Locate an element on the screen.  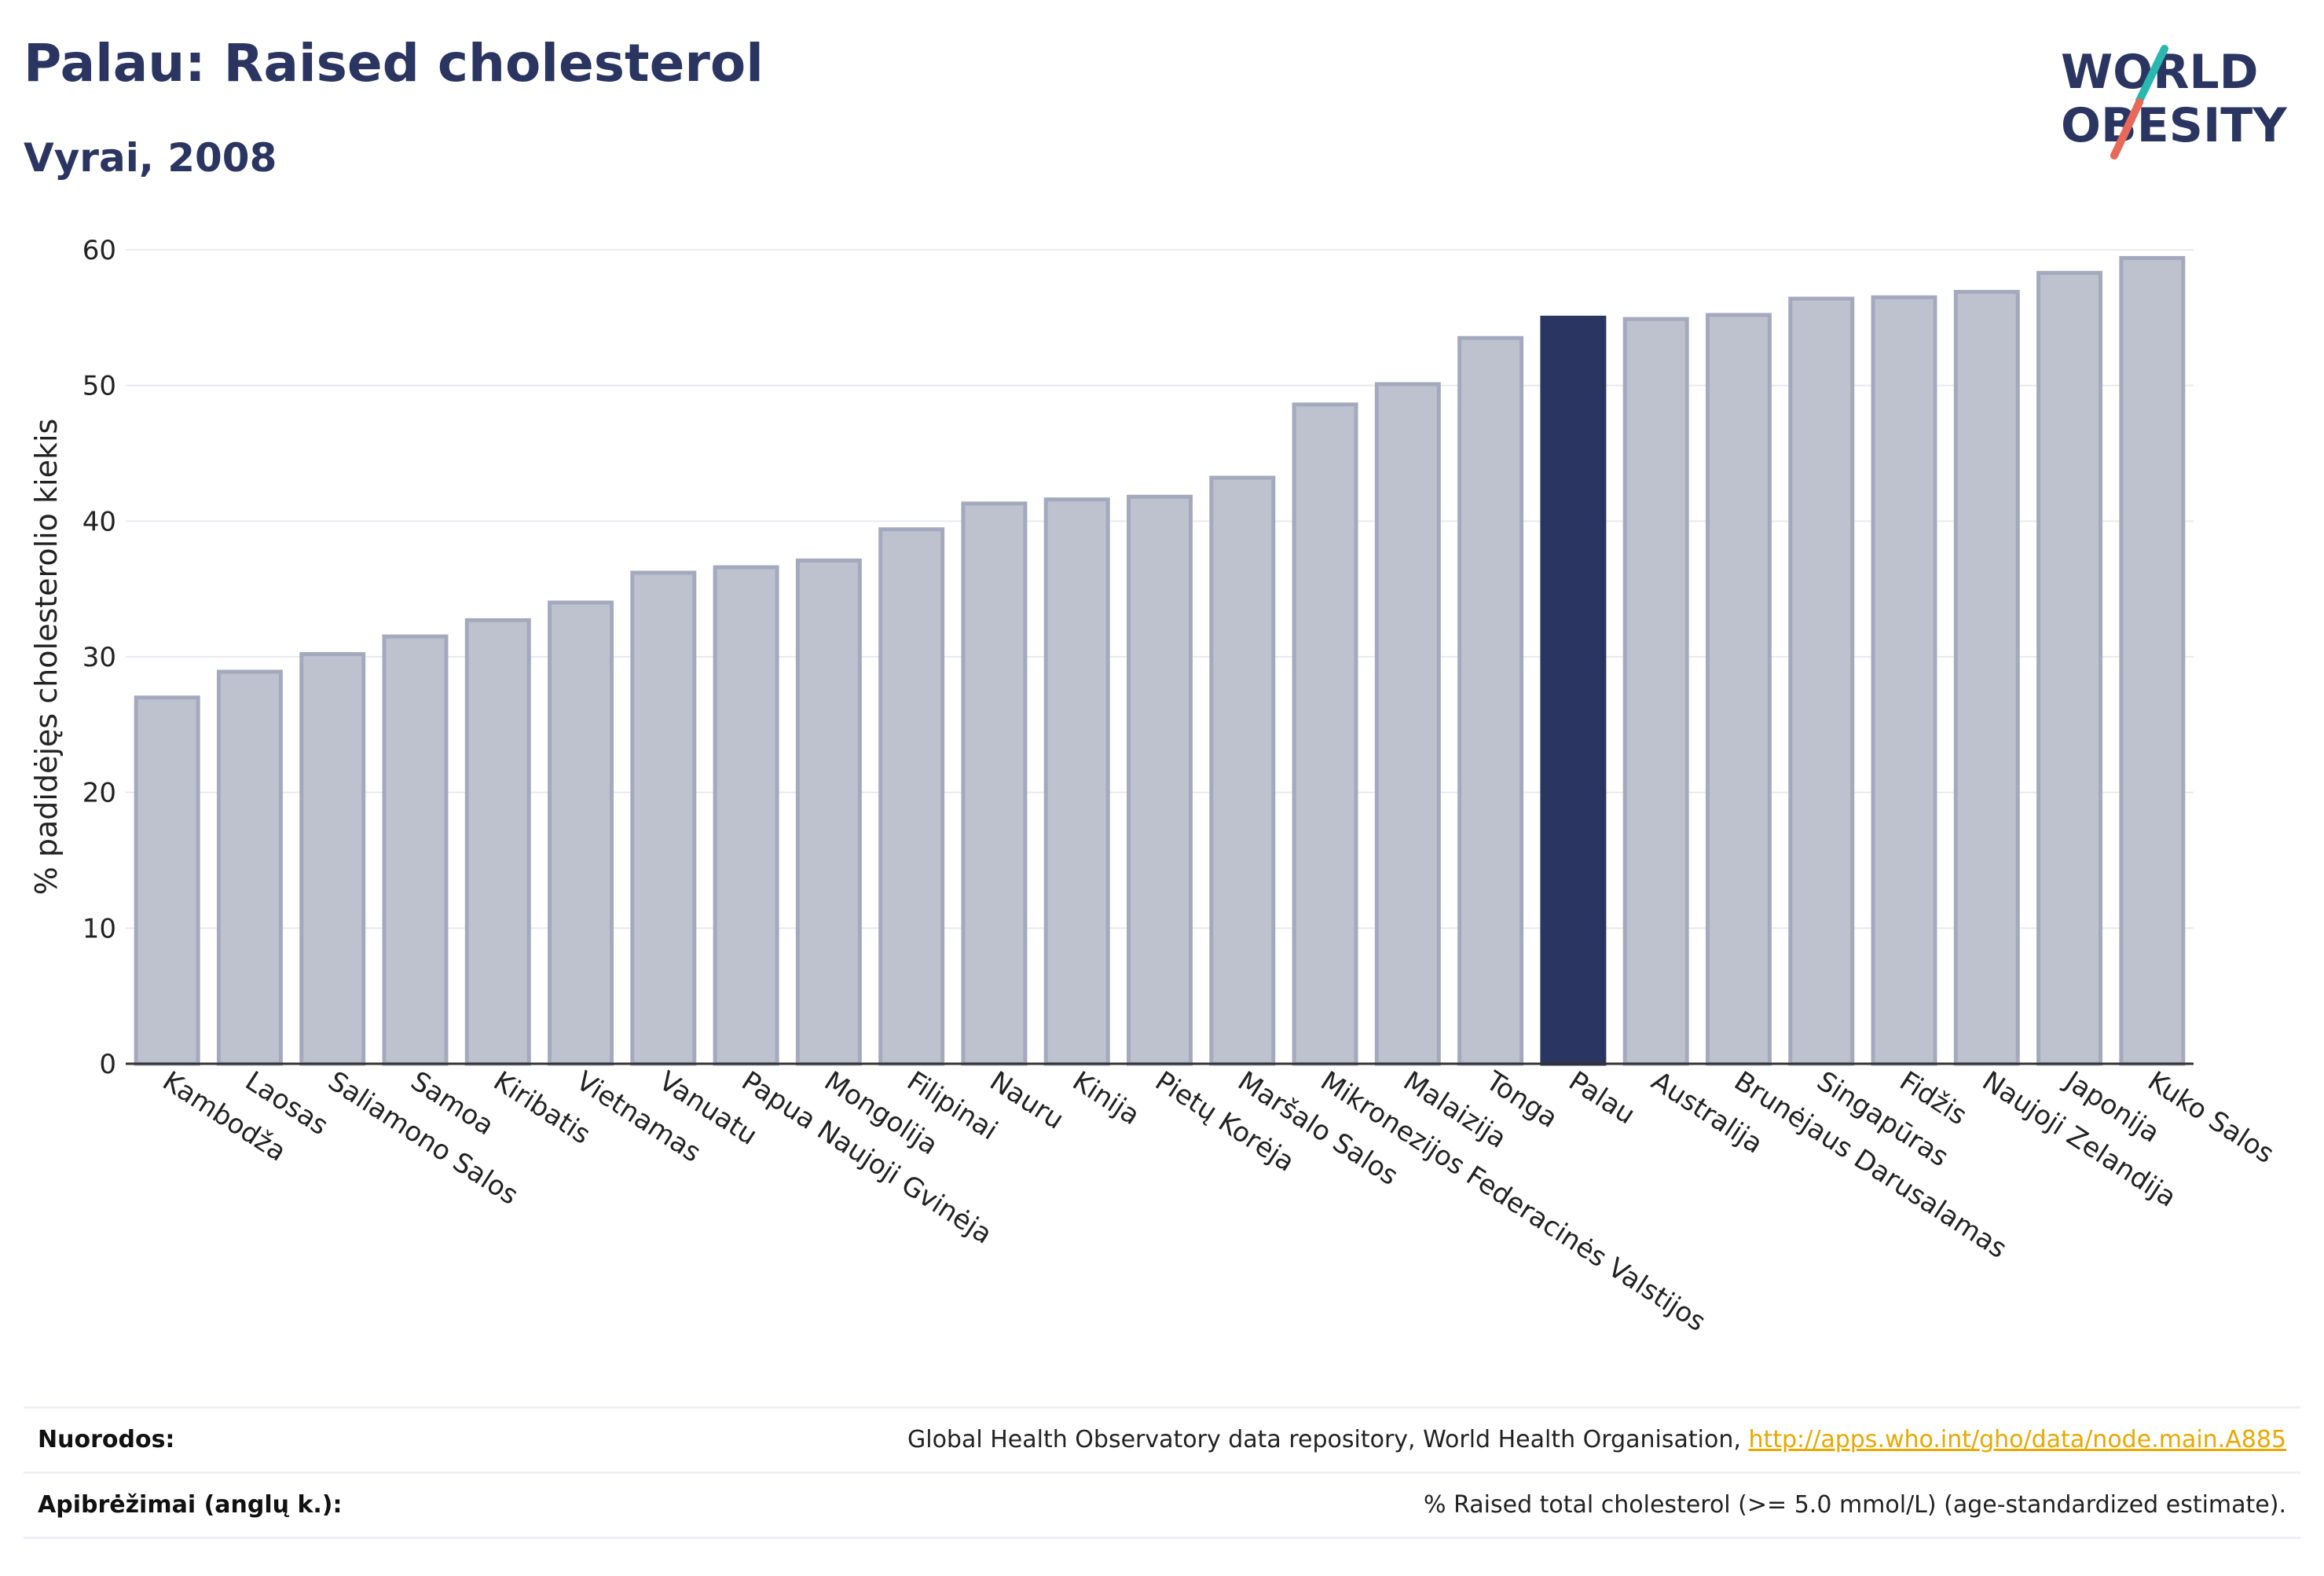
bar-kuko-salos is located at coordinates (2152, 660).